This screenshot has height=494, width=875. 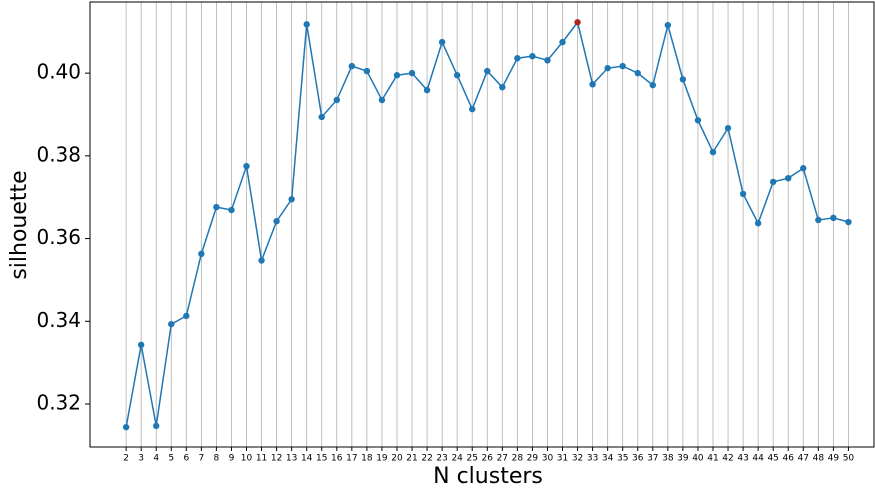 I want to click on y-tick-label: 0.38, so click(x=58, y=154).